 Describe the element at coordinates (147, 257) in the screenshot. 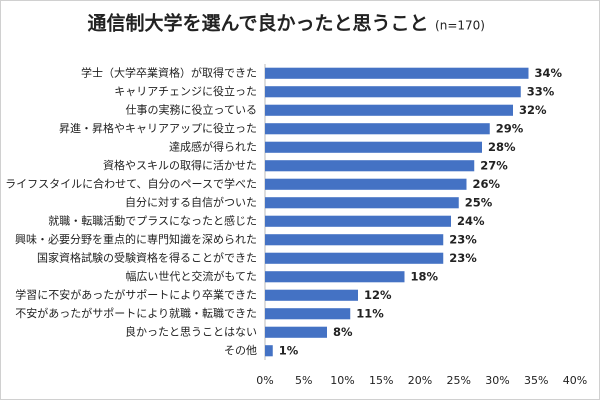

I see `y-tick-label: 国家資格試験の受験資格を得ることができた` at that location.